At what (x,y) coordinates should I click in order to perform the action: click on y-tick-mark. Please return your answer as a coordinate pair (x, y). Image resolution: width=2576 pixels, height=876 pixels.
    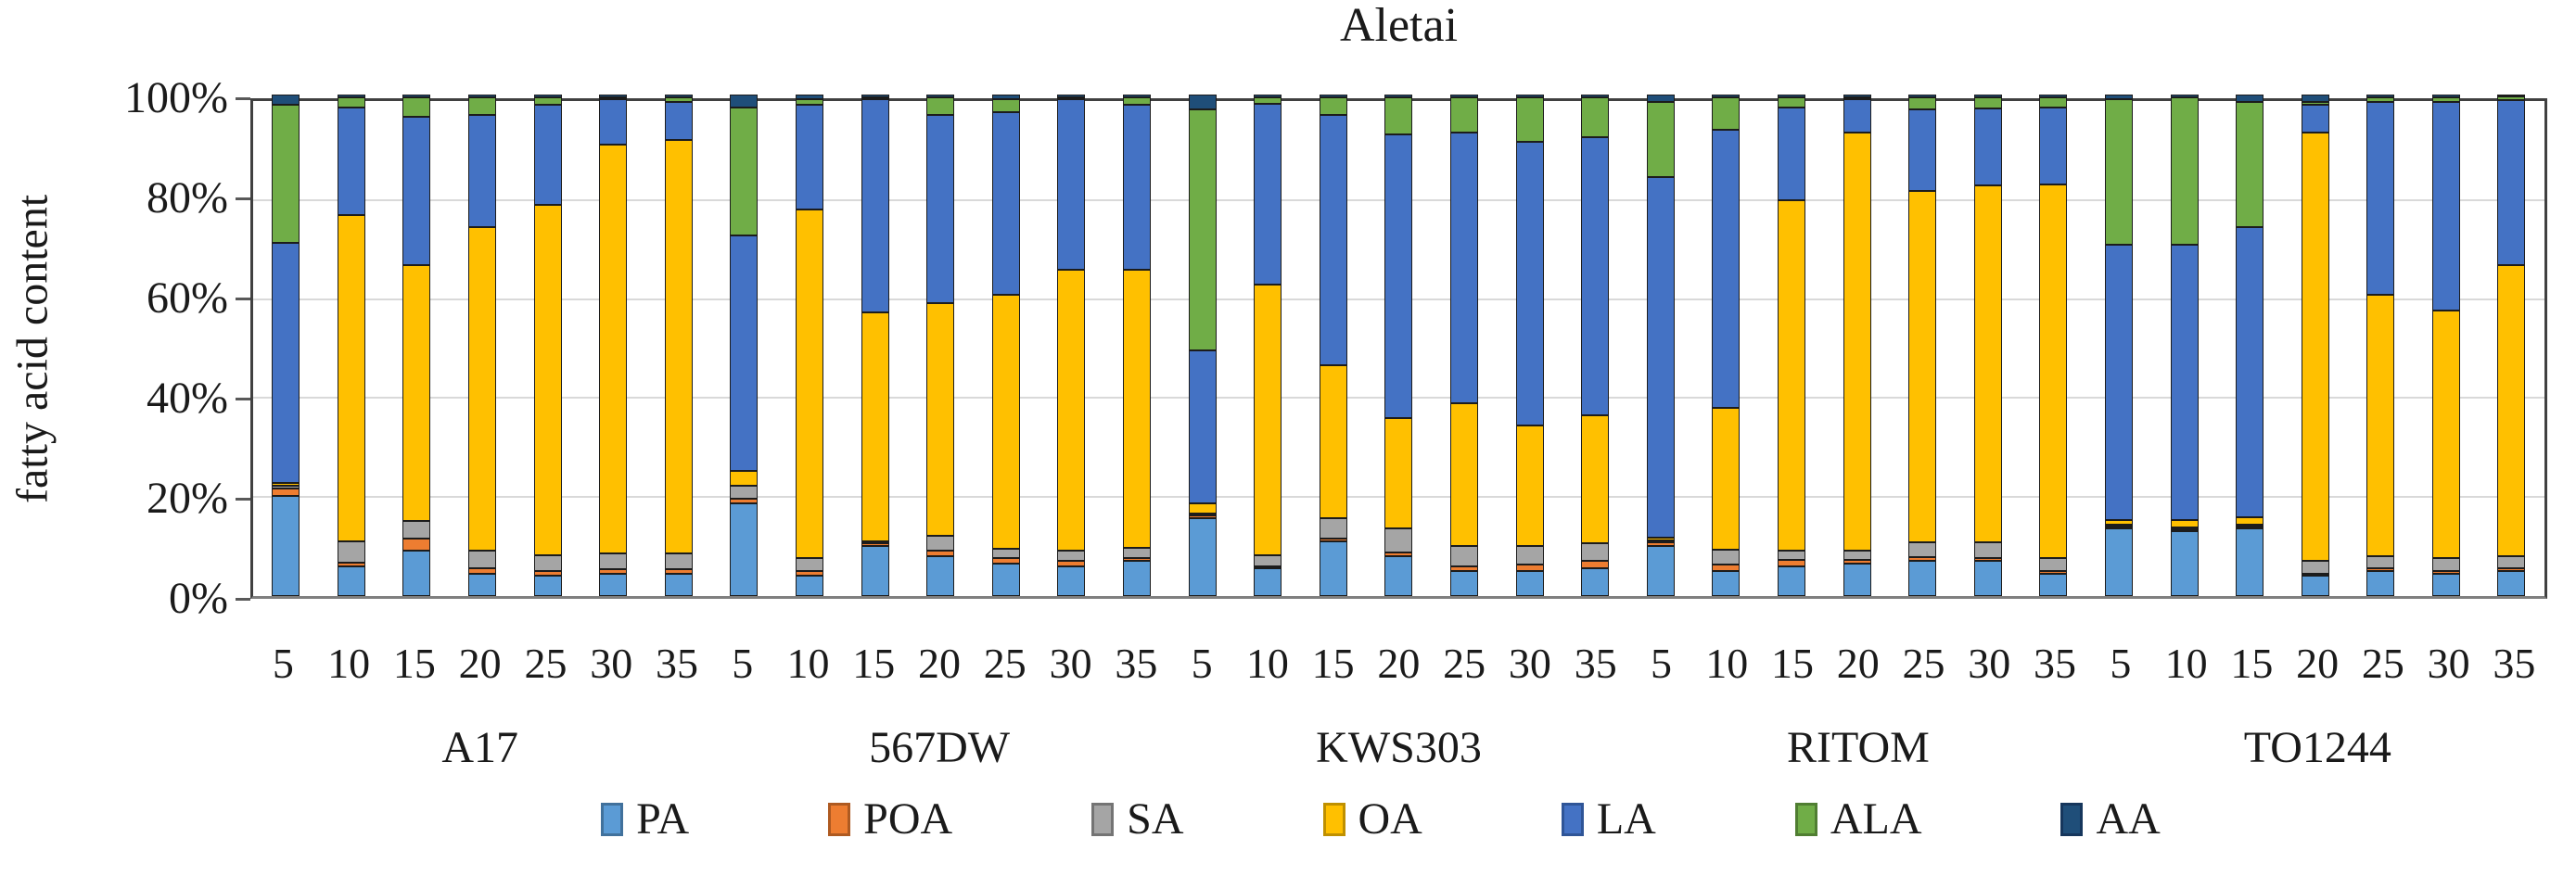
    Looking at the image, I should click on (243, 499).